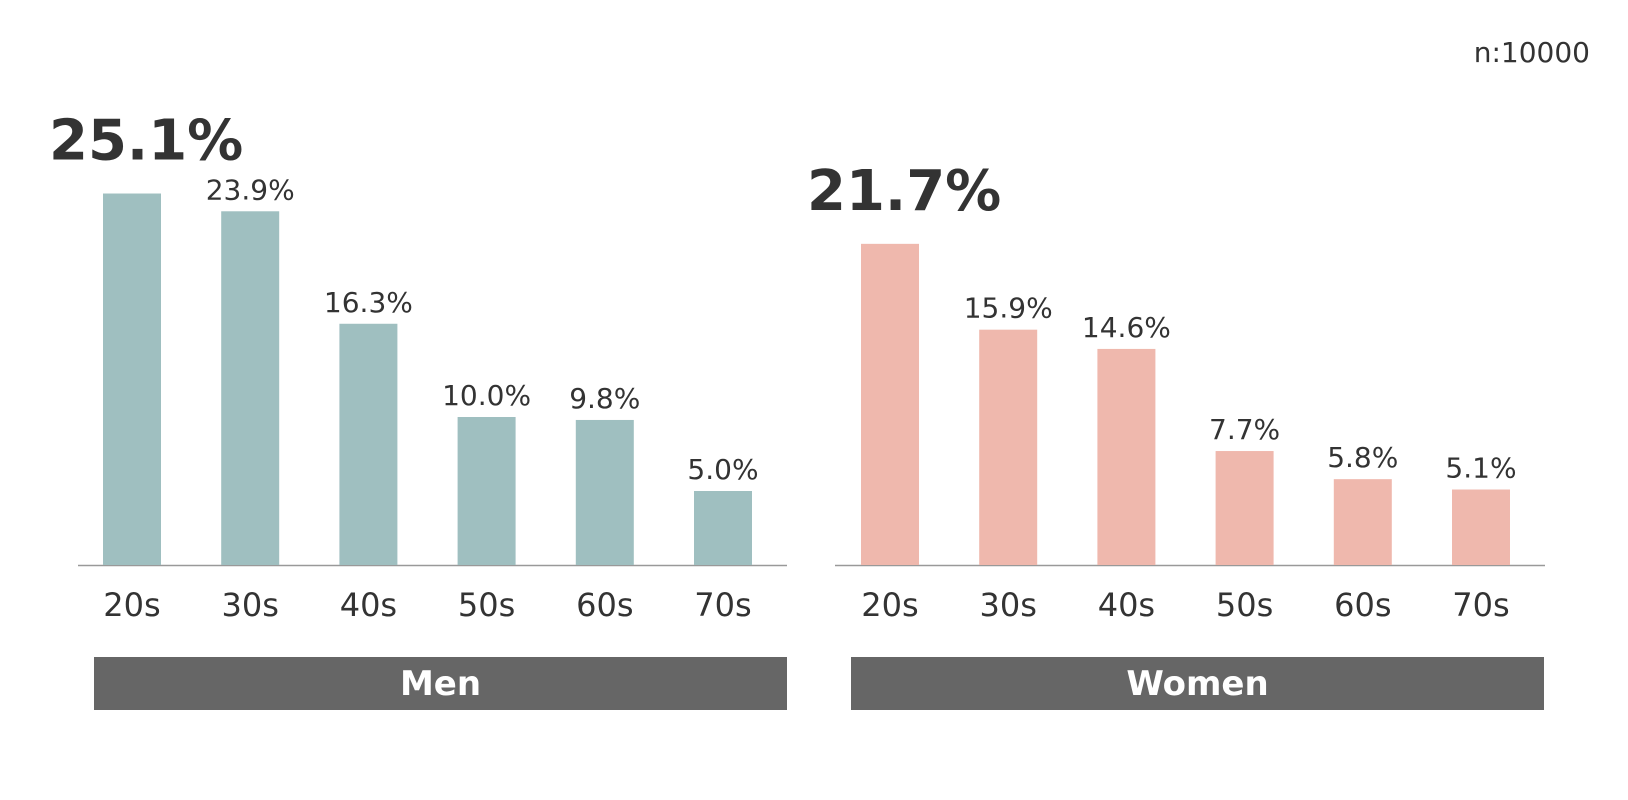 The width and height of the screenshot is (1628, 800). What do you see at coordinates (250, 388) in the screenshot?
I see `bar-men-30s` at bounding box center [250, 388].